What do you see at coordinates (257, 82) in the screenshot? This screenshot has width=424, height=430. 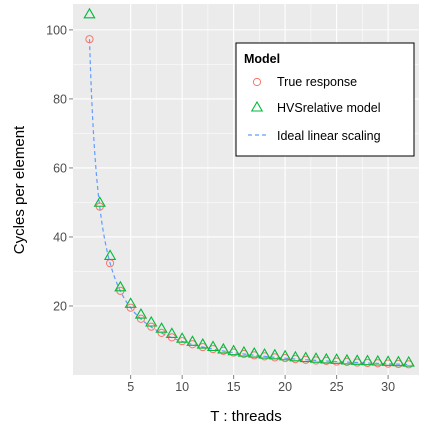 I see `legend-key-true-response` at bounding box center [257, 82].